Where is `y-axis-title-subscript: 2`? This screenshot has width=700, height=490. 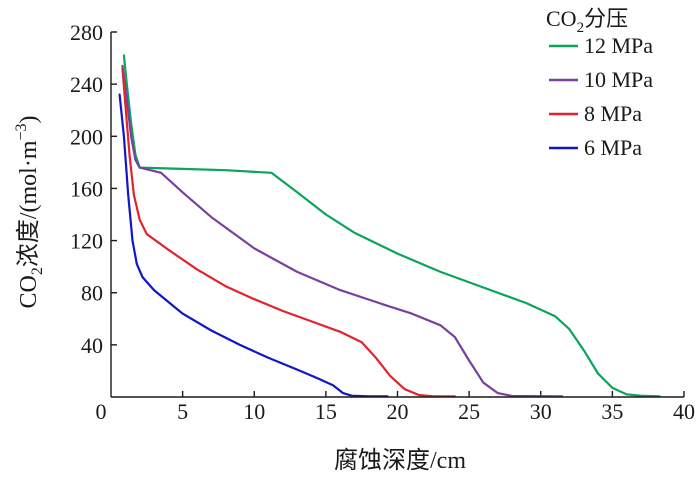 y-axis-title-subscript: 2 is located at coordinates (37, 271).